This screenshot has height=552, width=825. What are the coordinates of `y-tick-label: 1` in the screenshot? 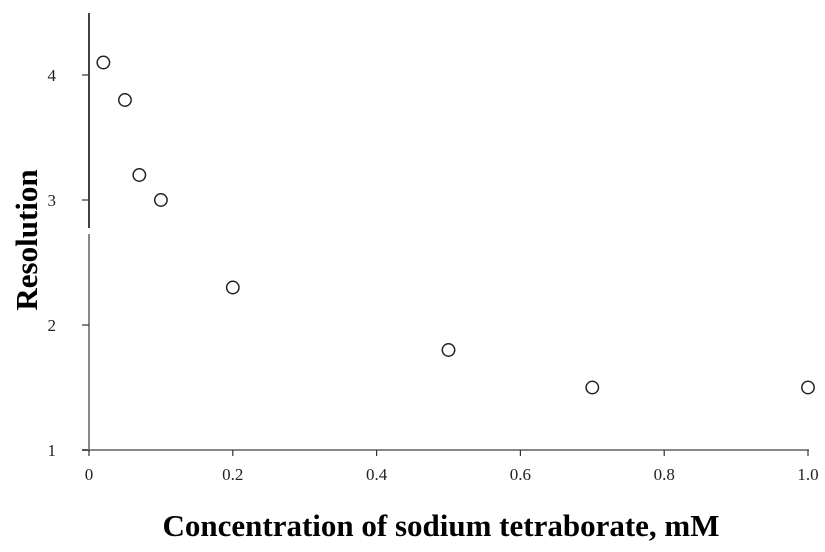 It's located at (52, 450).